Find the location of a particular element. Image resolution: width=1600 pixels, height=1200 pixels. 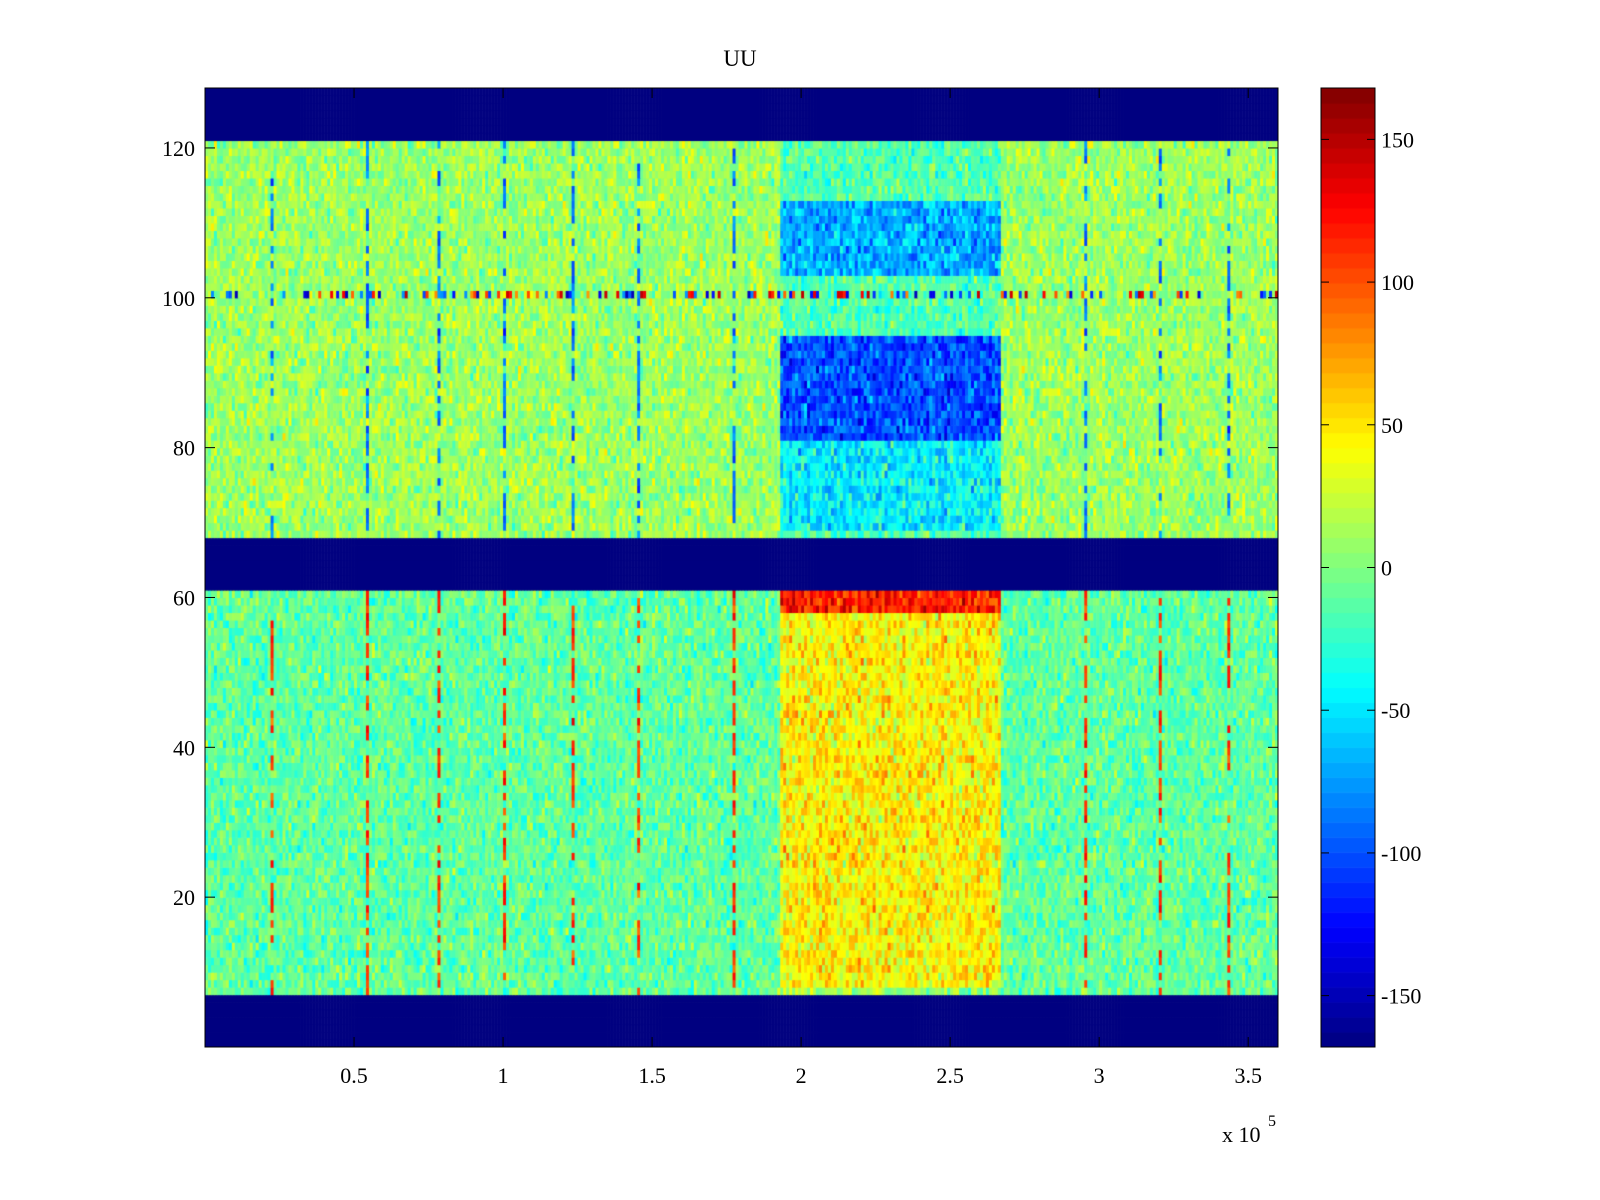

x-tick-label: 1 is located at coordinates (503, 1075).